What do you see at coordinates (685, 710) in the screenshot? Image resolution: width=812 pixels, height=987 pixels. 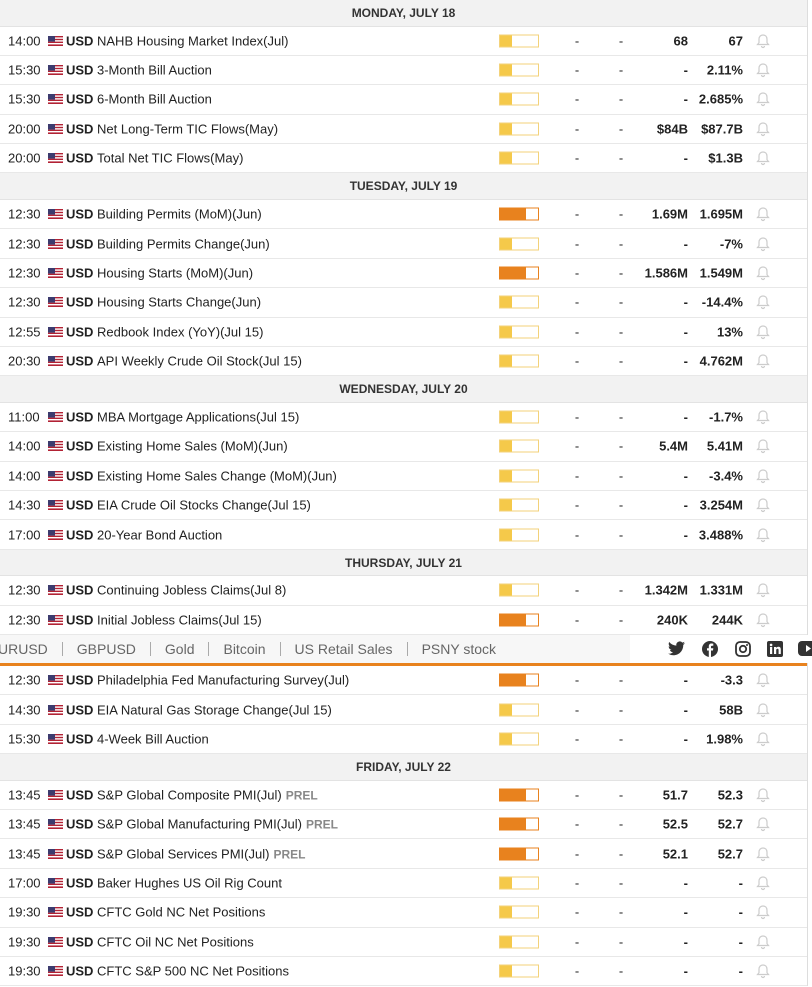 I see `consensus: -` at bounding box center [685, 710].